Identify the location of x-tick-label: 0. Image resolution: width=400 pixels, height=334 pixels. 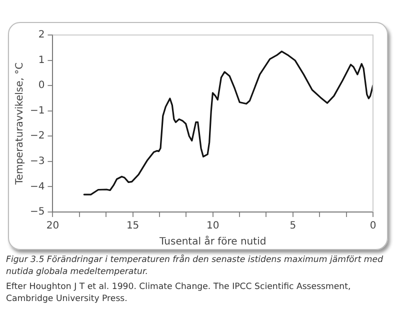
(373, 226).